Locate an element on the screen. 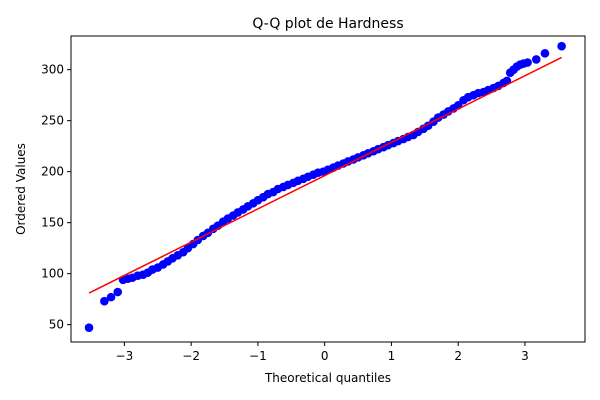 The width and height of the screenshot is (600, 400). x-axis-label: Theoretical quantiles is located at coordinates (327, 378).